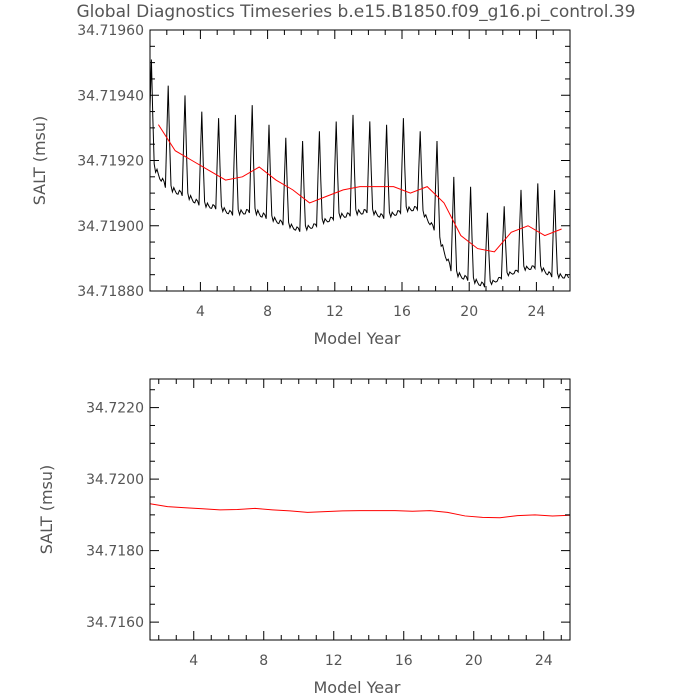 This screenshot has width=700, height=700. What do you see at coordinates (110, 162) in the screenshot?
I see `y-tick-label: 34.71920` at bounding box center [110, 162].